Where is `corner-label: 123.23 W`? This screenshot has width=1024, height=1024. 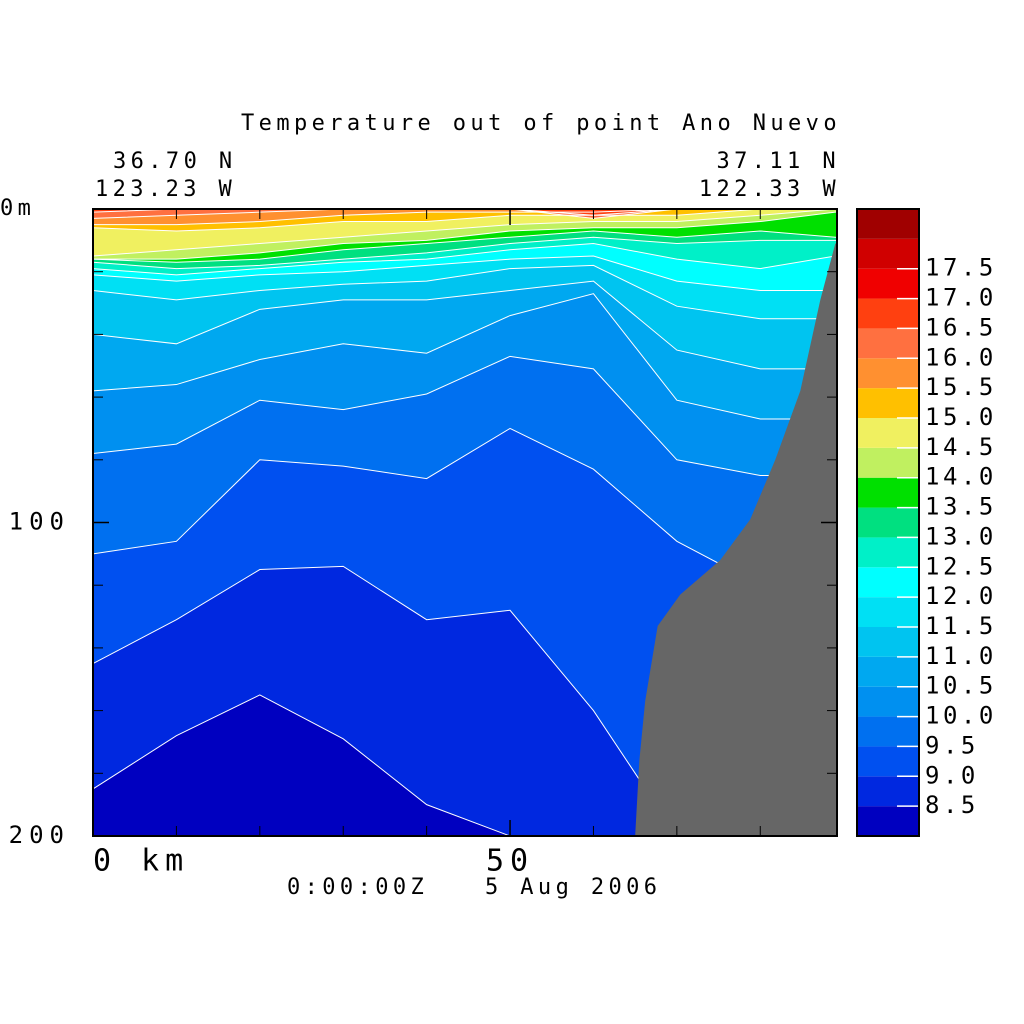 corner-label: 123.23 W is located at coordinates (165, 189).